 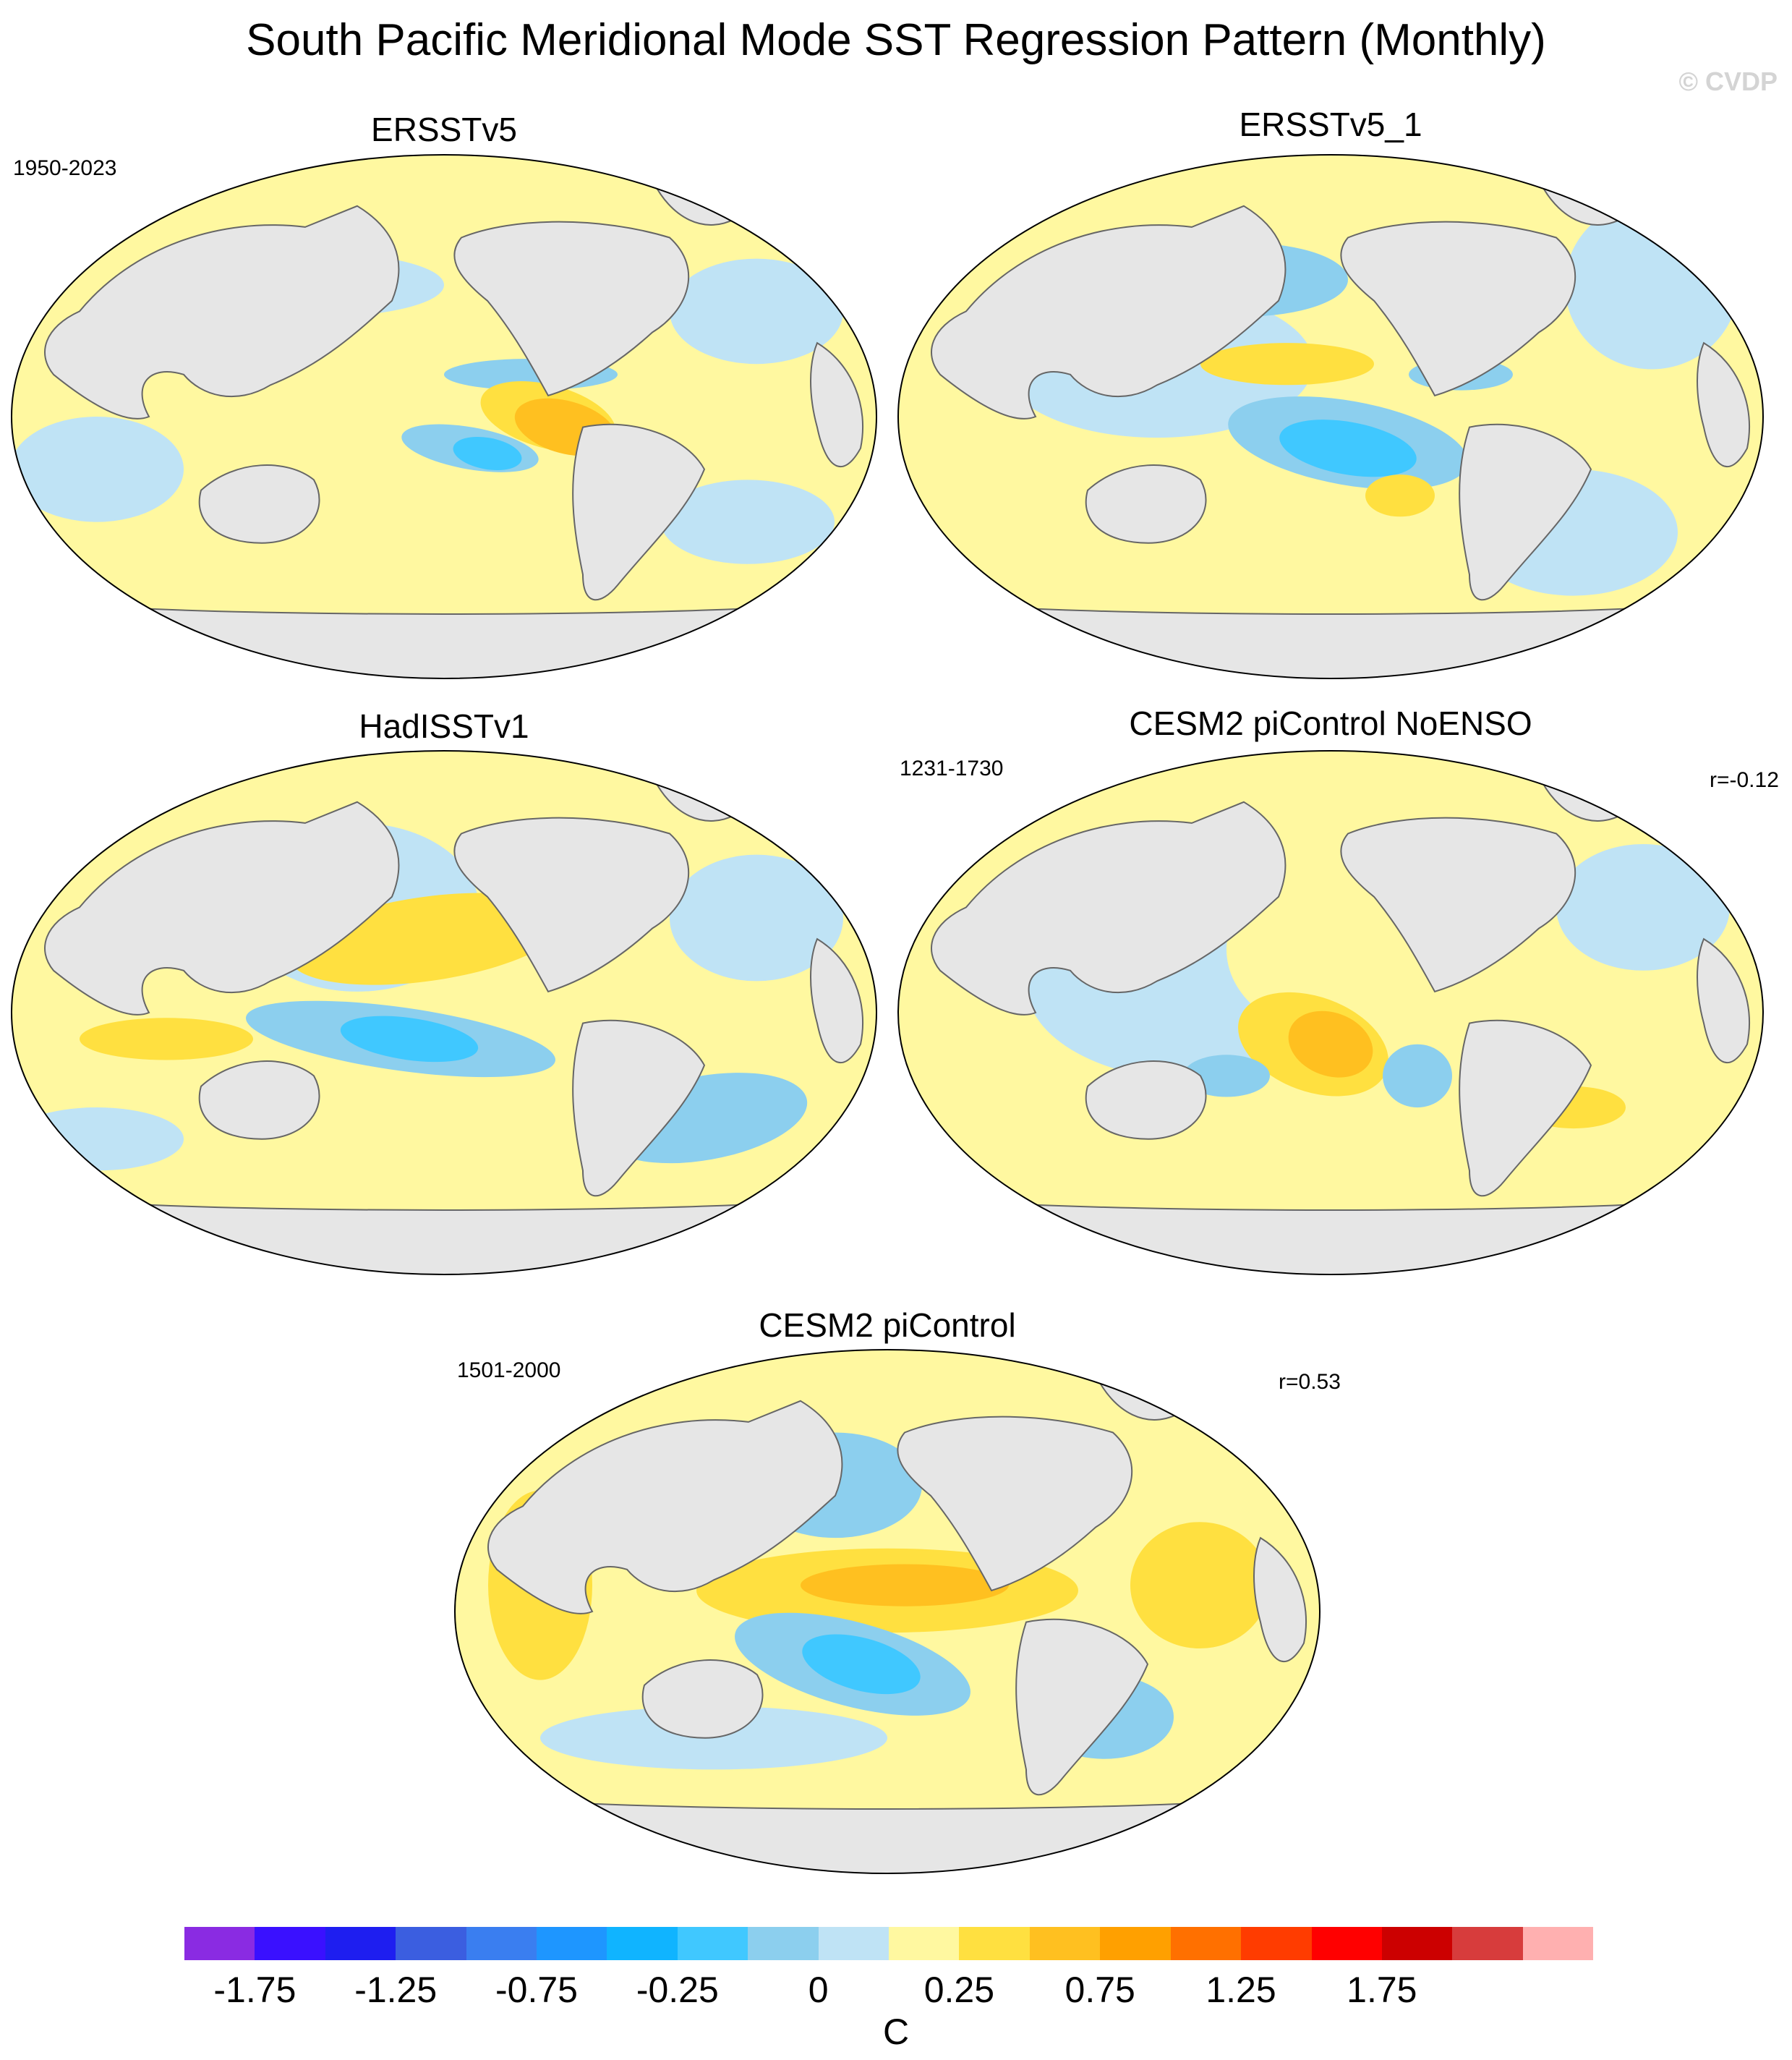 I want to click on colorbar-tick-label: 1.25, so click(x=1241, y=1990).